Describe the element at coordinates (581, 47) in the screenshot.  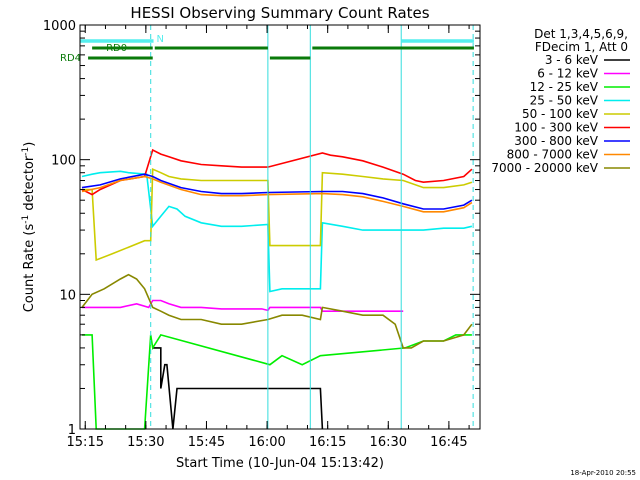
I see `legend-header: FDecim 1, Att 0` at that location.